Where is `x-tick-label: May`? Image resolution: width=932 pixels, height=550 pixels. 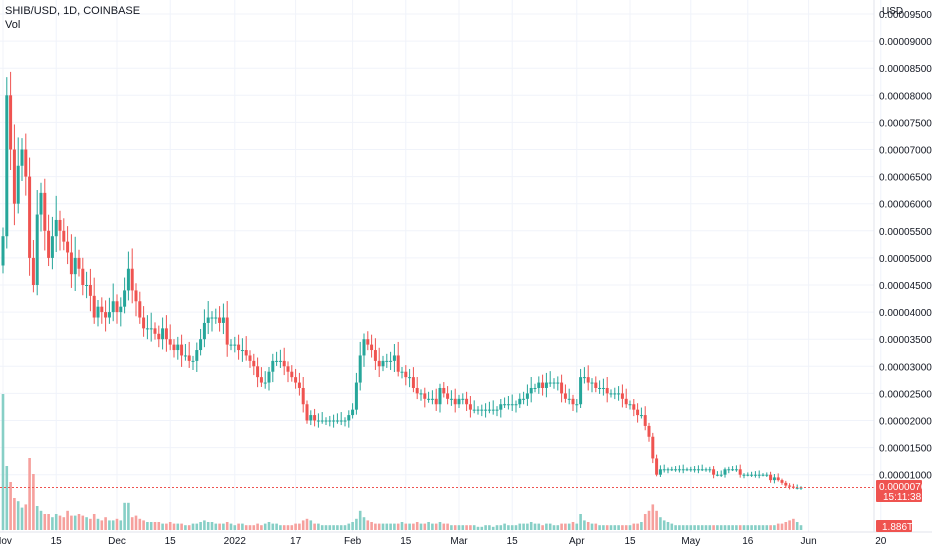
x-tick-label: May is located at coordinates (690, 541).